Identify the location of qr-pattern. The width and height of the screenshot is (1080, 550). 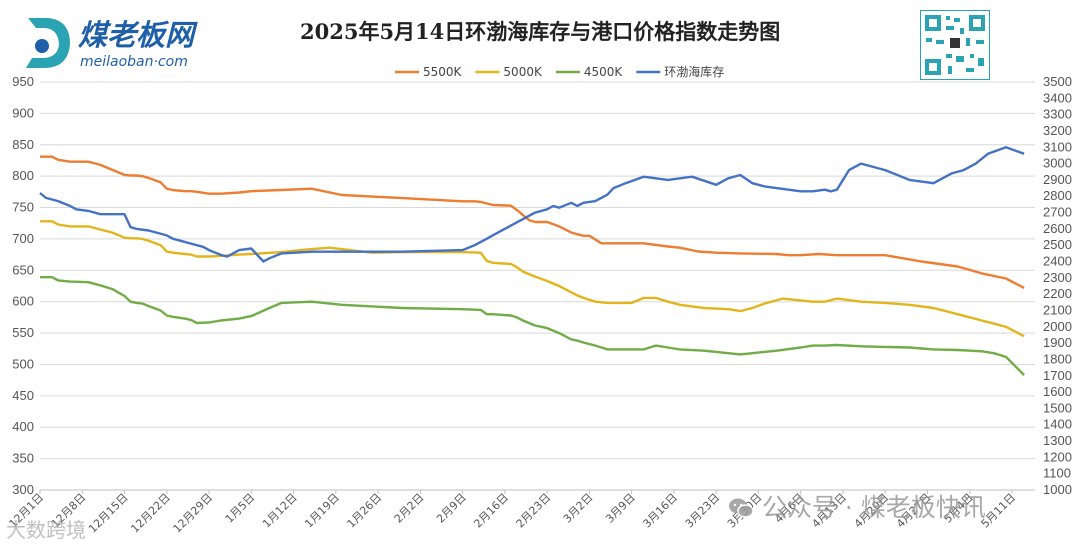
(955, 45).